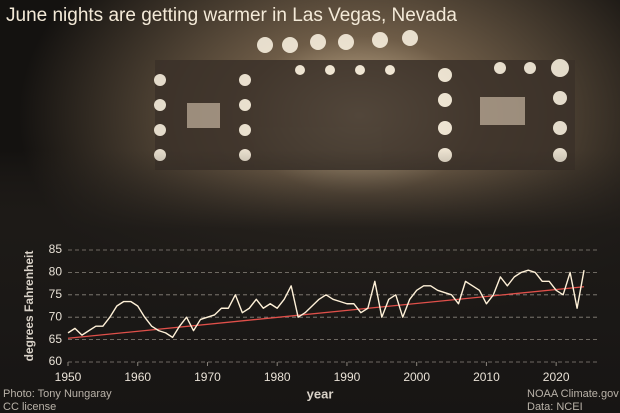 The height and width of the screenshot is (413, 620). I want to click on x-tick-label: 2000, so click(416, 377).